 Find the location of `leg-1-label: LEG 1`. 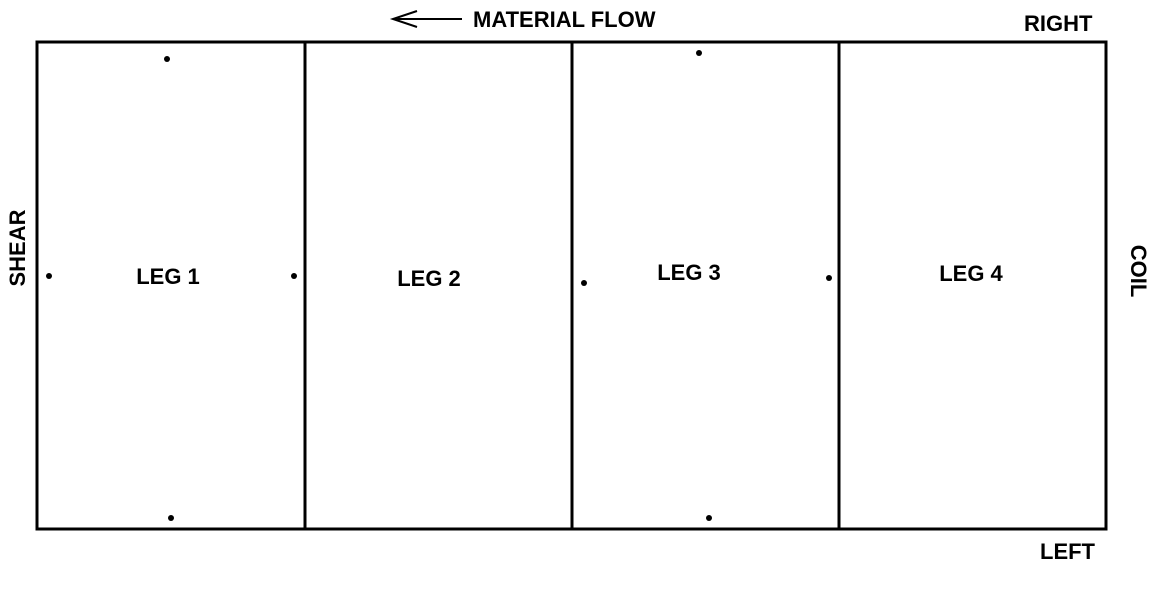

leg-1-label: LEG 1 is located at coordinates (168, 276).